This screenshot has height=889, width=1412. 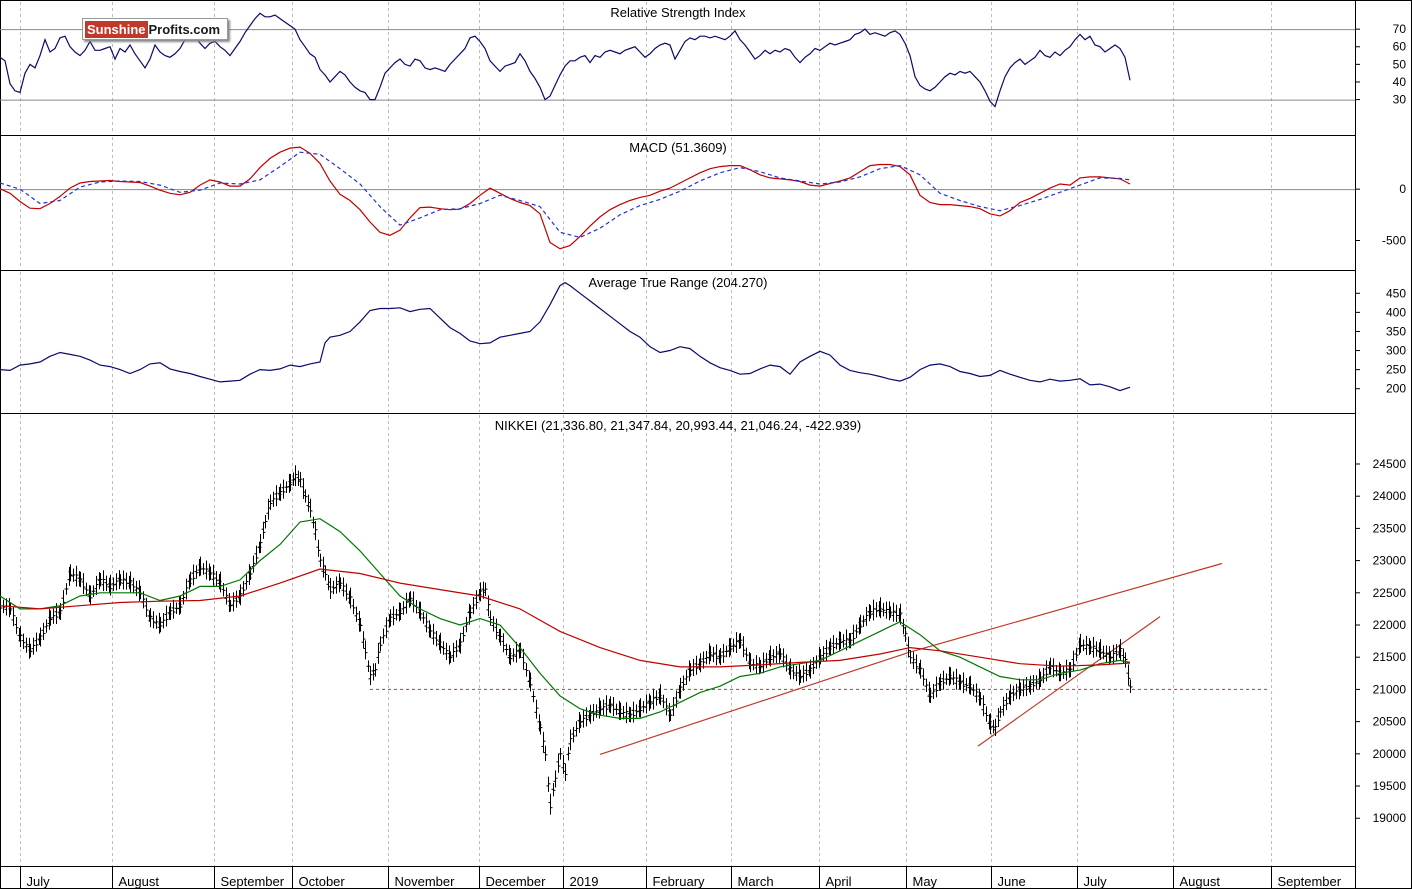 What do you see at coordinates (839, 881) in the screenshot?
I see `month-label-april: April` at bounding box center [839, 881].